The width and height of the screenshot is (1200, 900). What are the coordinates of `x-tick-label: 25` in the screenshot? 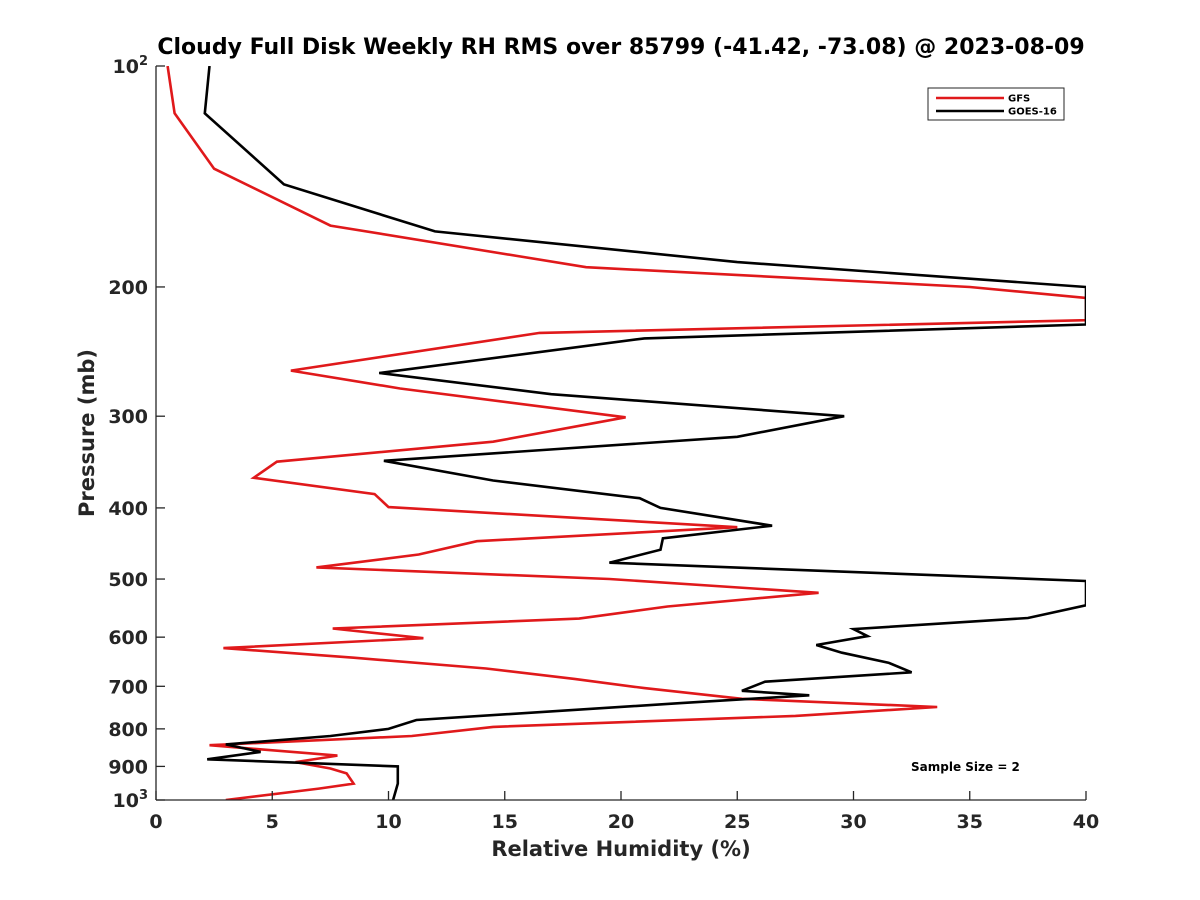 It's located at (737, 822).